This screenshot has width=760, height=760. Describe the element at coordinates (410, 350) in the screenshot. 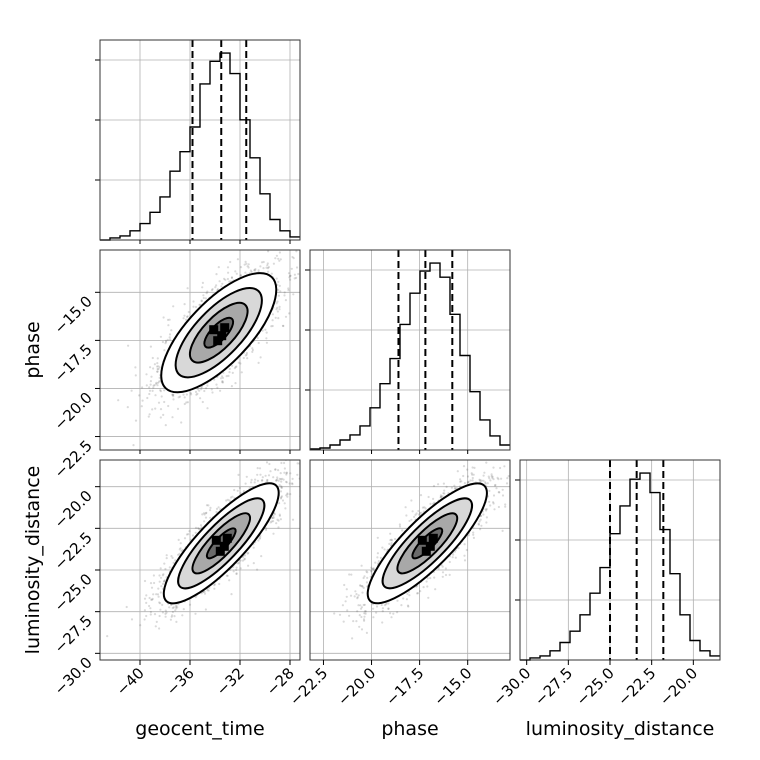

I see `panel-frame` at that location.